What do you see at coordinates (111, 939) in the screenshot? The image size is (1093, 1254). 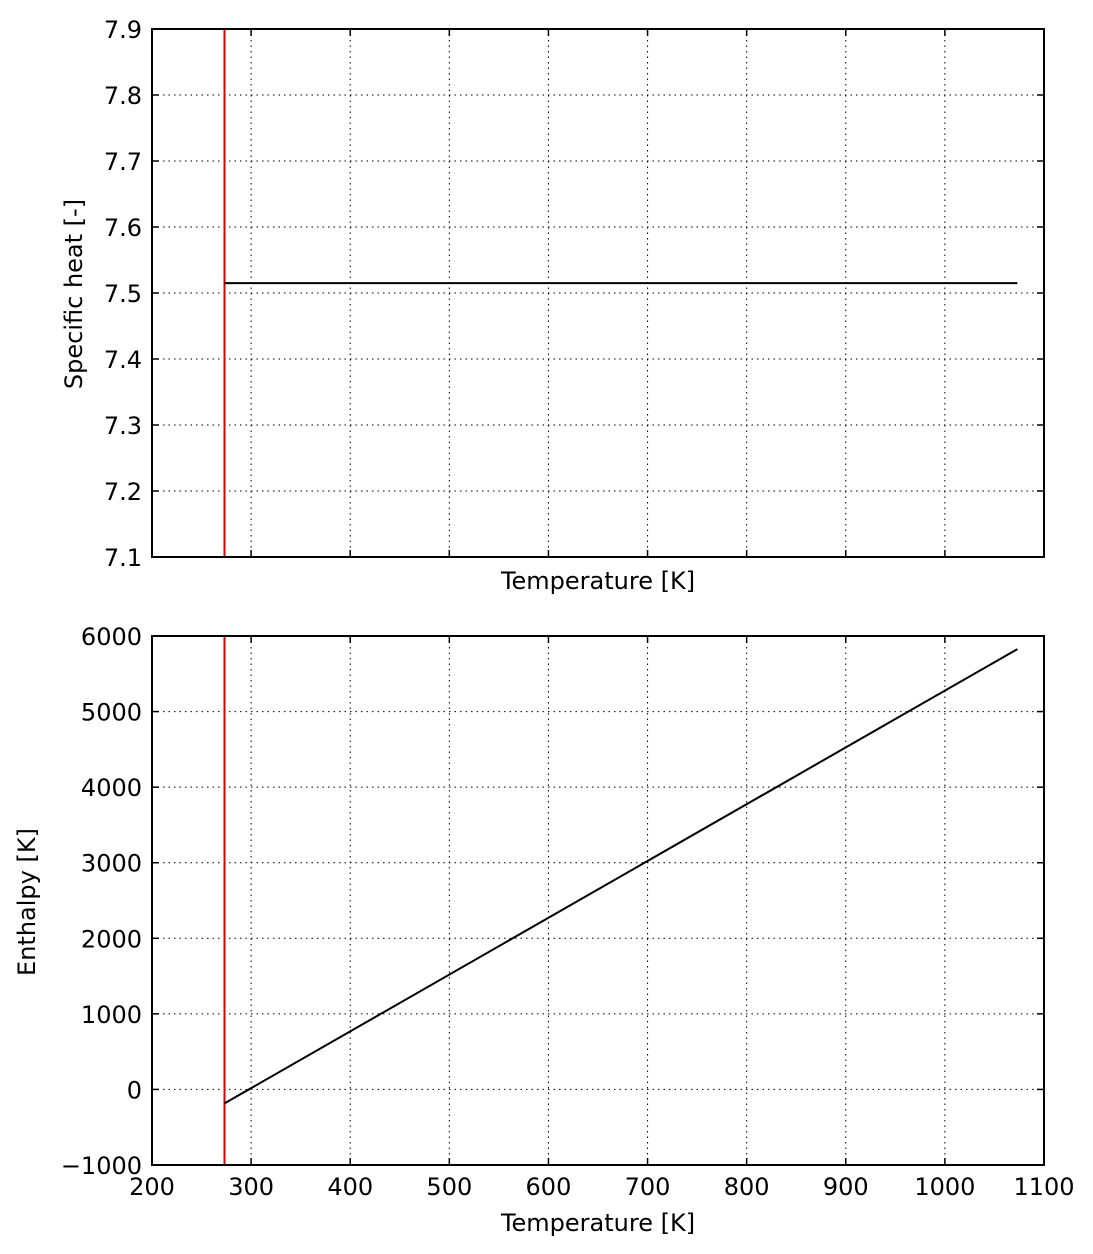 I see `y-tick-label: 2000` at bounding box center [111, 939].